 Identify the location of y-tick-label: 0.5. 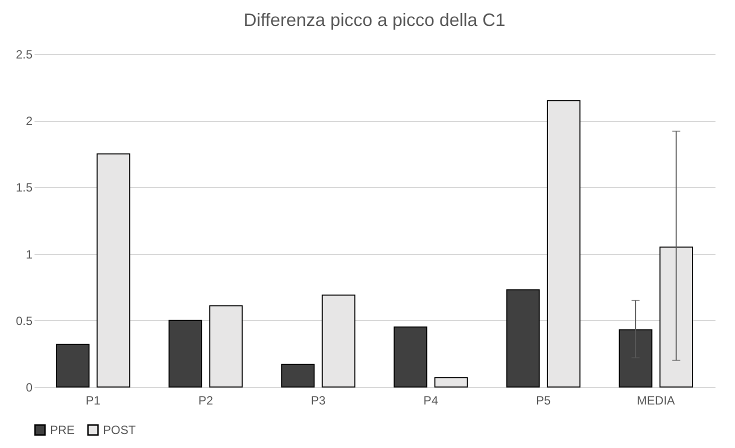
(24, 321).